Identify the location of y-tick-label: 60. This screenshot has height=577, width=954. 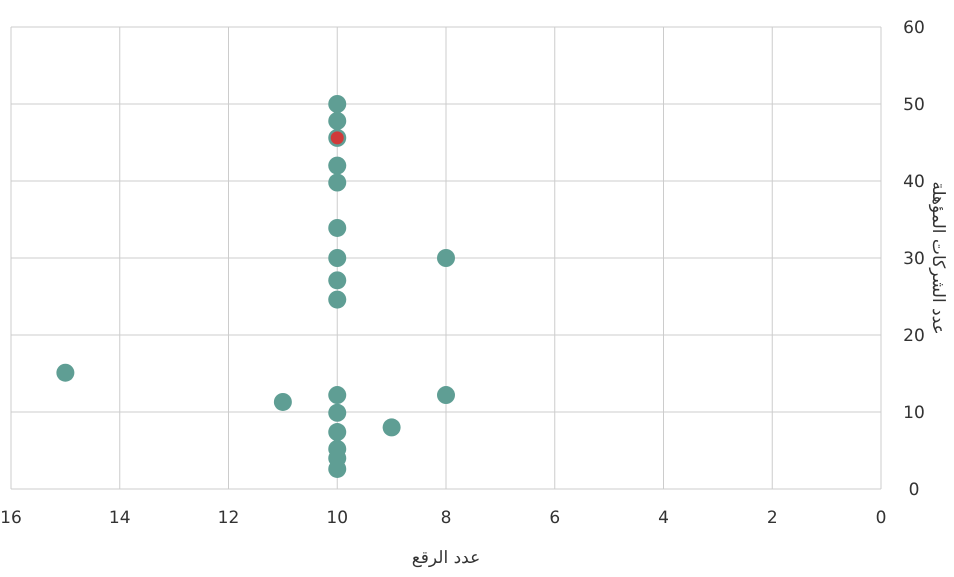
(914, 28).